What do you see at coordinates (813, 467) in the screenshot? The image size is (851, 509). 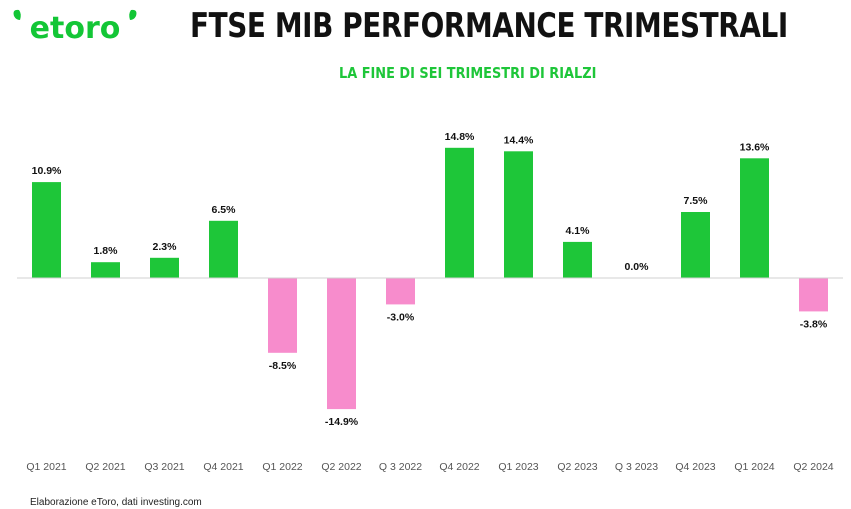 I see `x-tick-label: Q2 2024` at bounding box center [813, 467].